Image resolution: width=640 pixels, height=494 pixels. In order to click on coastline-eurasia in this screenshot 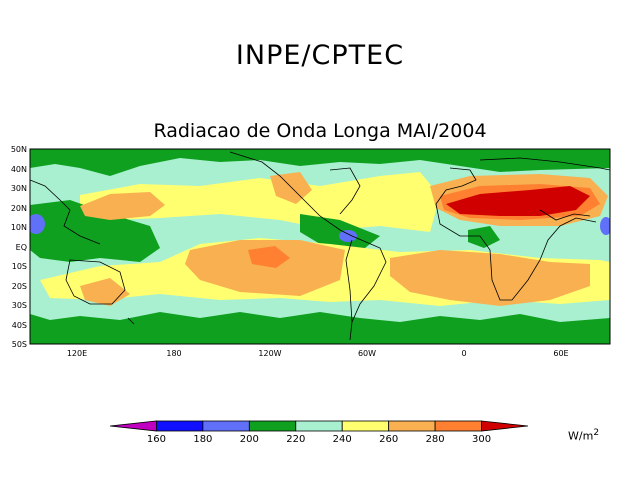, I will do `click(544, 164)`.